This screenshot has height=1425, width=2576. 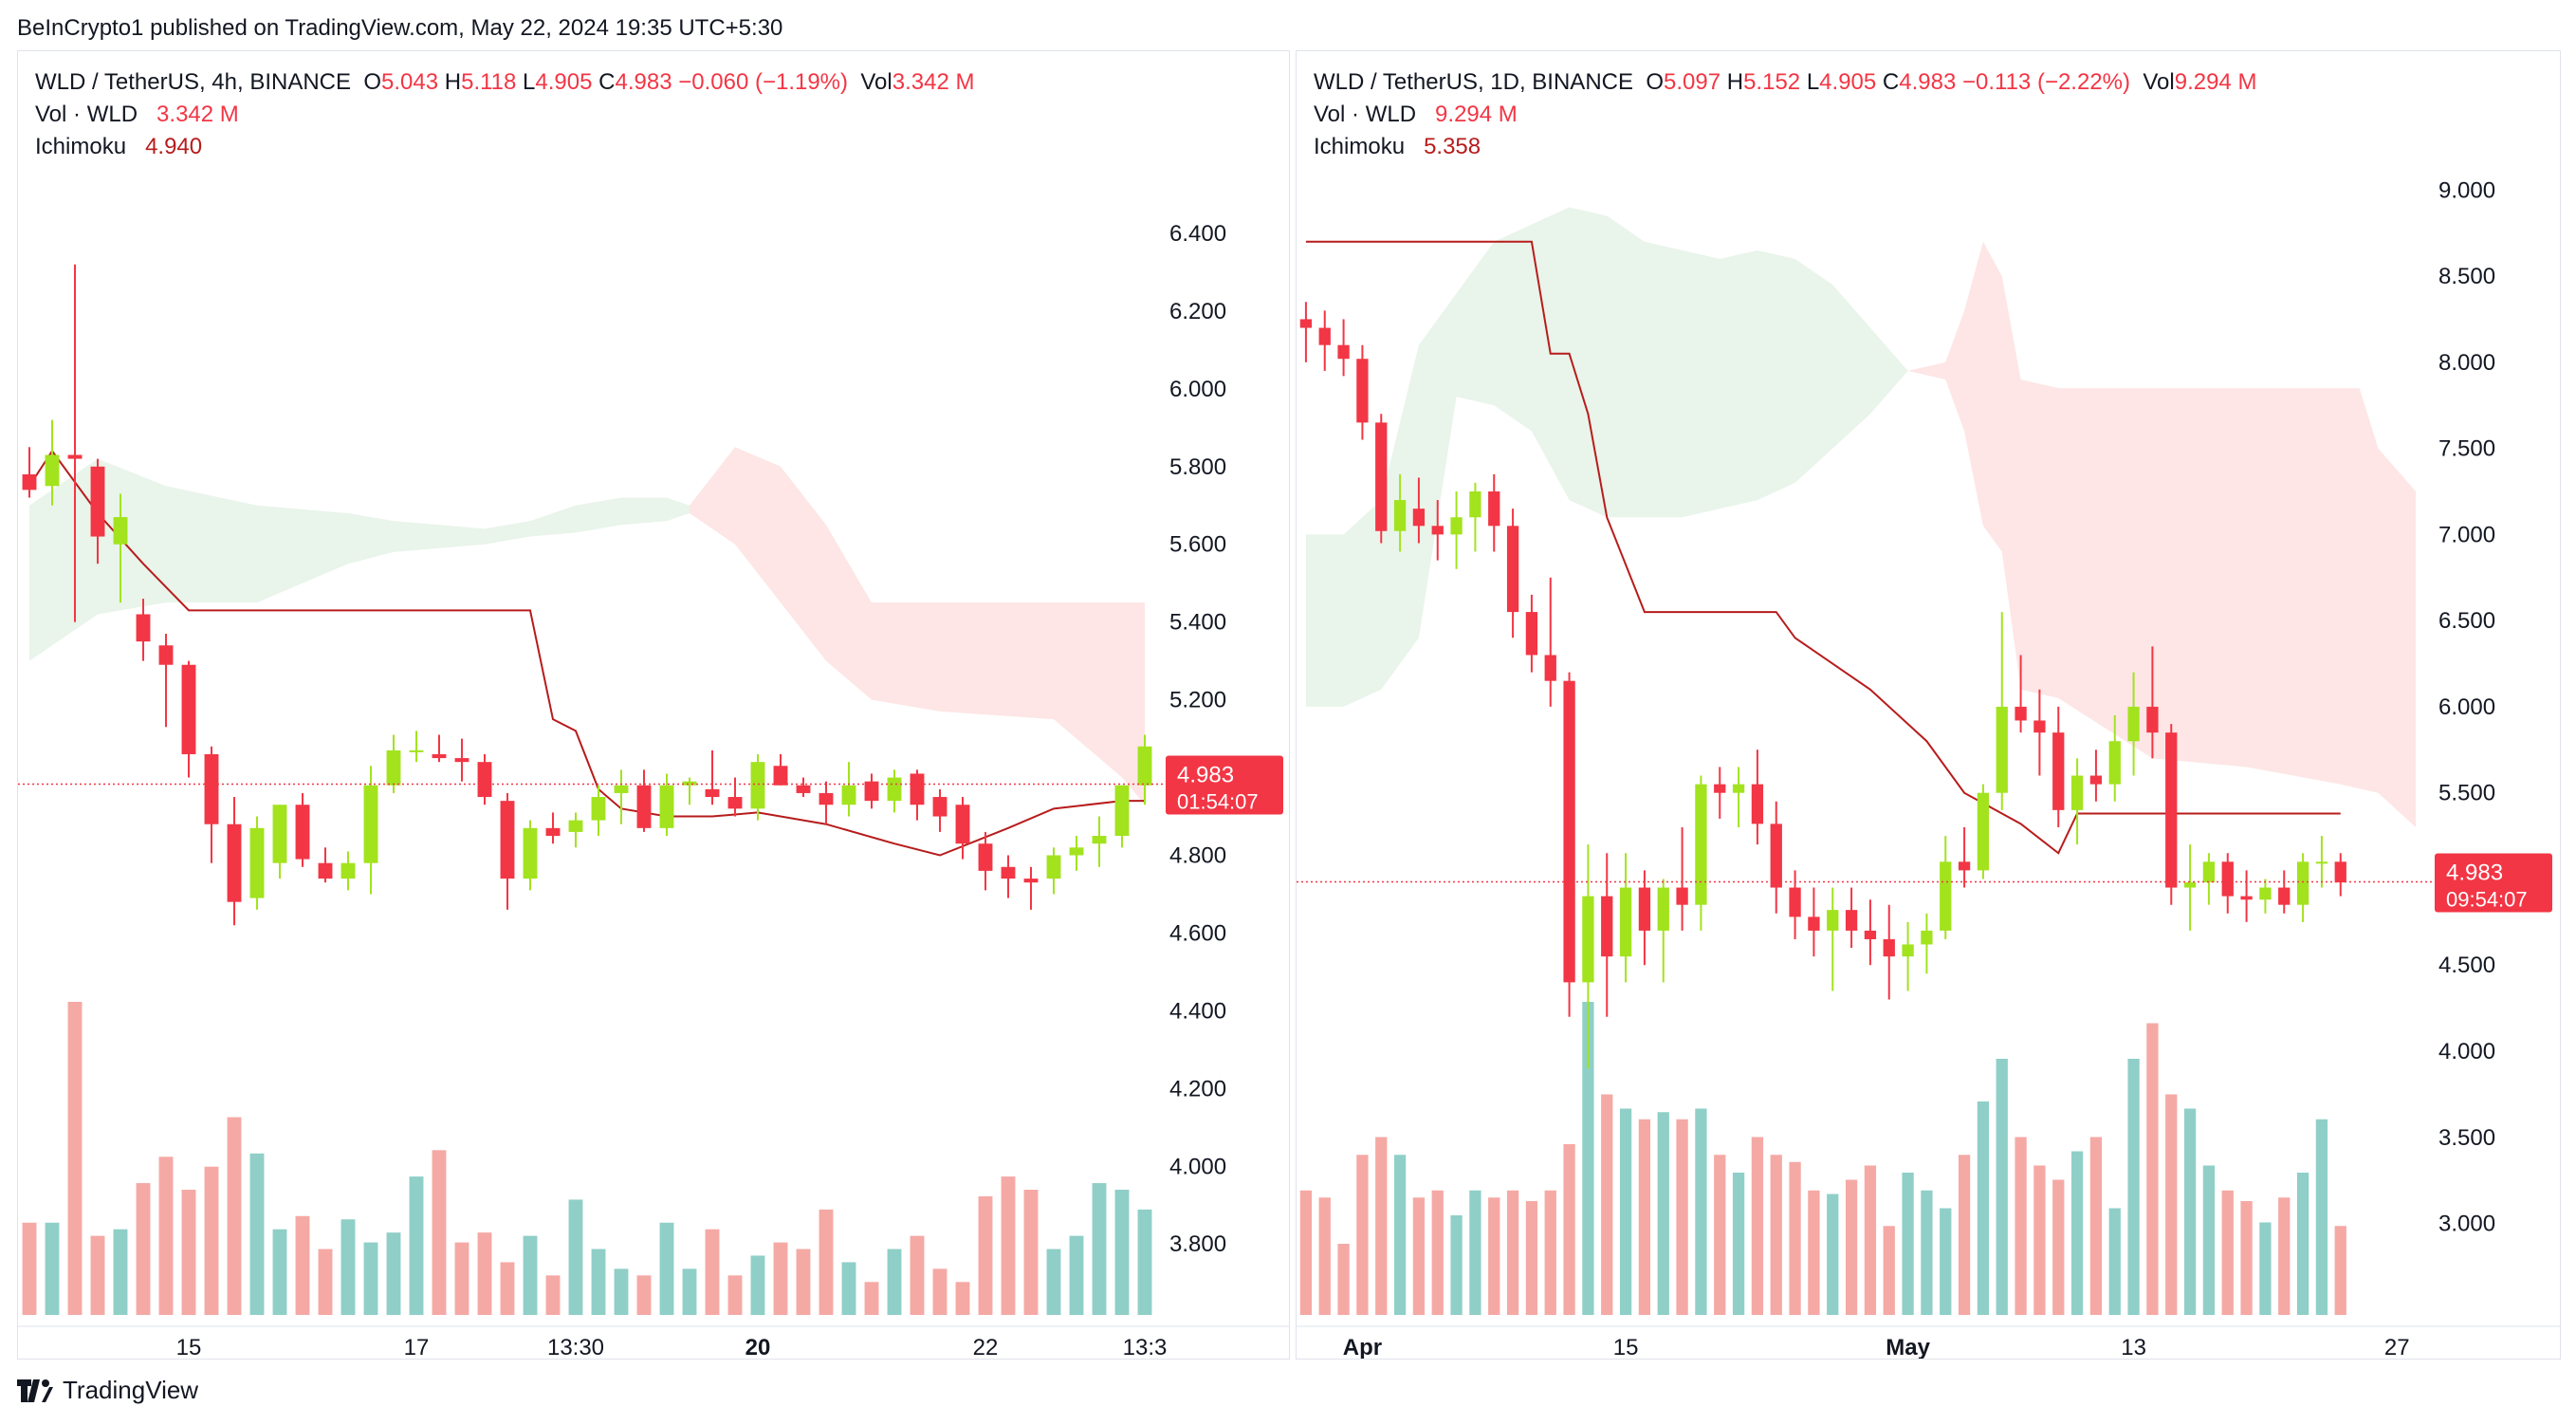 What do you see at coordinates (2133, 1347) in the screenshot?
I see `time-tick: 13` at bounding box center [2133, 1347].